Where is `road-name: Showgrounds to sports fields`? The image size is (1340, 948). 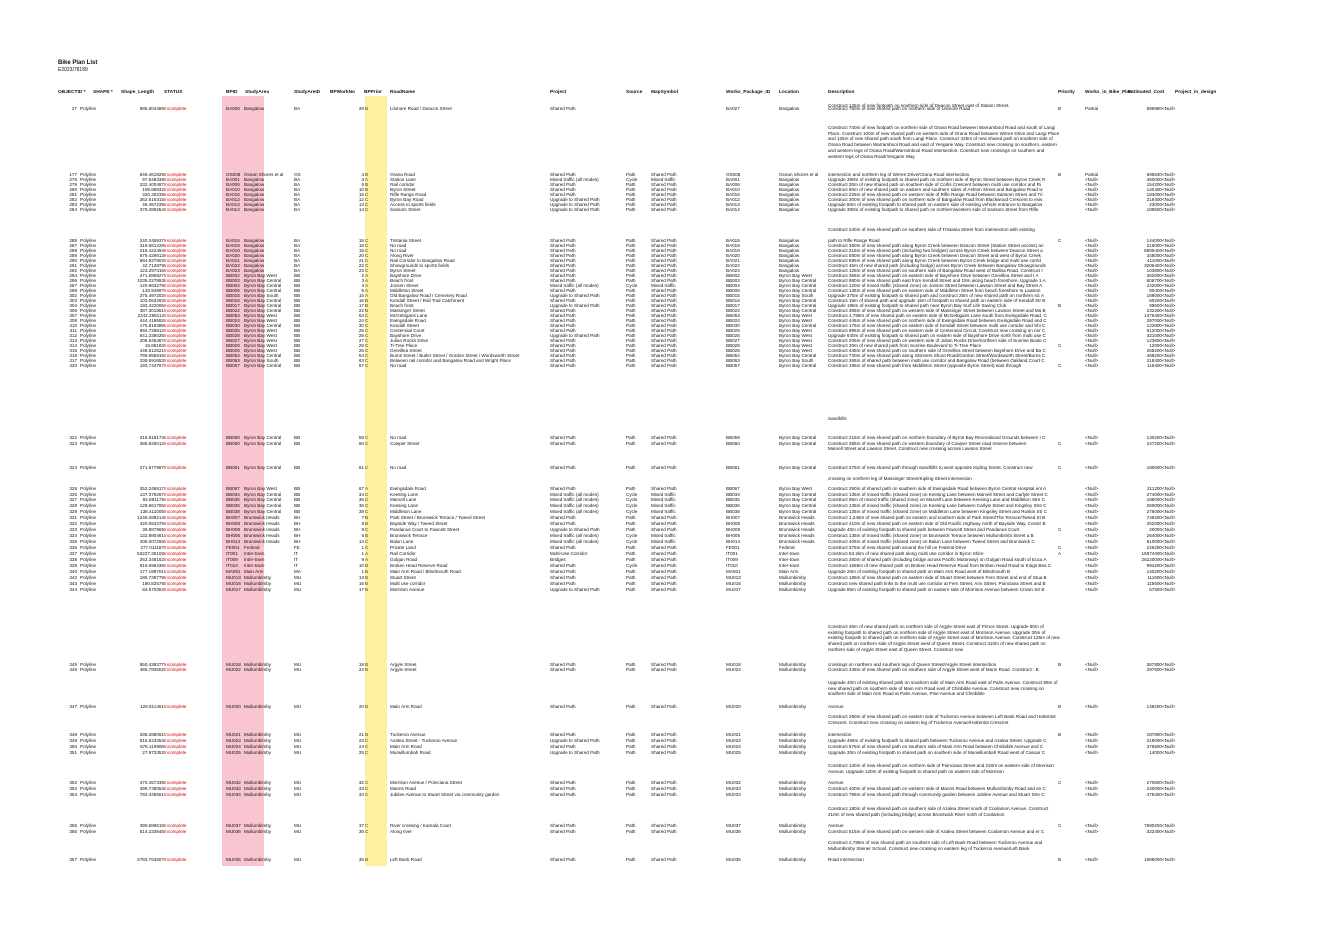 road-name: Showgrounds to sports fields is located at coordinates (419, 265).